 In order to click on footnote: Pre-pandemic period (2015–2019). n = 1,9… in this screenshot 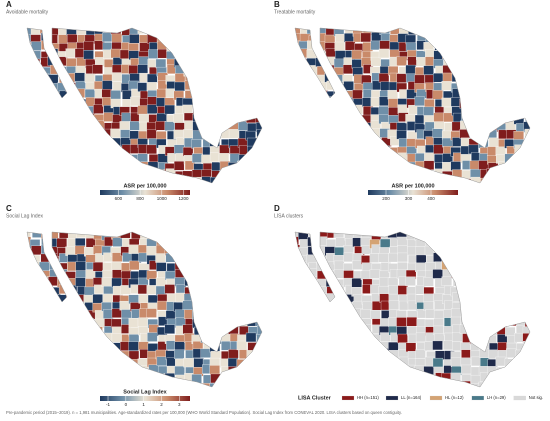, I will do `click(204, 412)`.